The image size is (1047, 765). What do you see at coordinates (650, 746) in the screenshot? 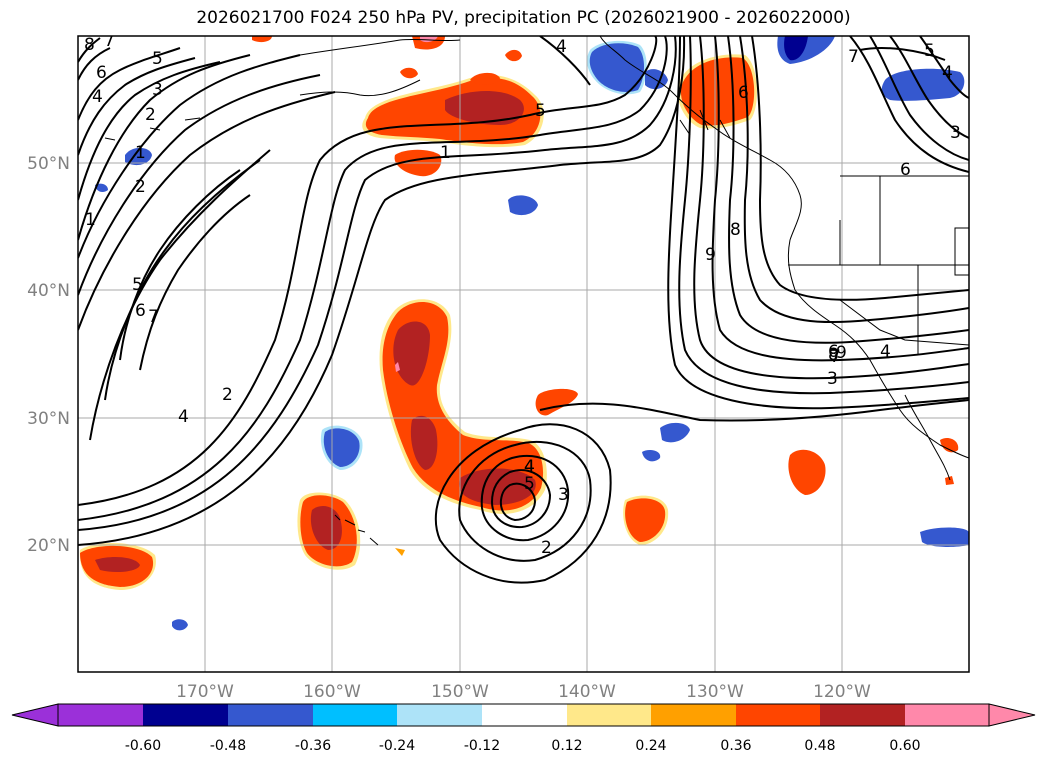
I see `colorbar-tick-label: 0.24` at bounding box center [650, 746].